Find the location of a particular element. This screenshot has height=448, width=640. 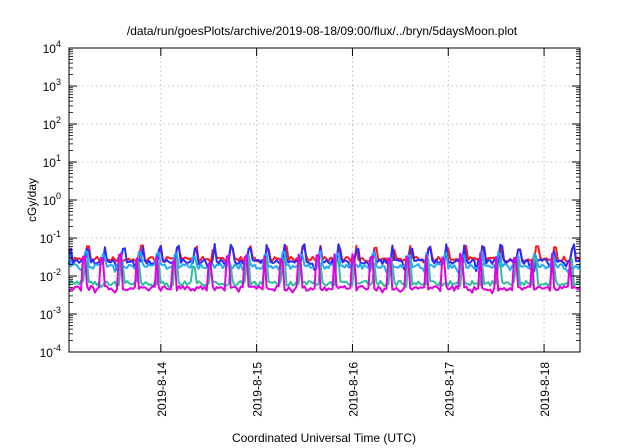

y-tick-label: 10² is located at coordinates (52, 123).